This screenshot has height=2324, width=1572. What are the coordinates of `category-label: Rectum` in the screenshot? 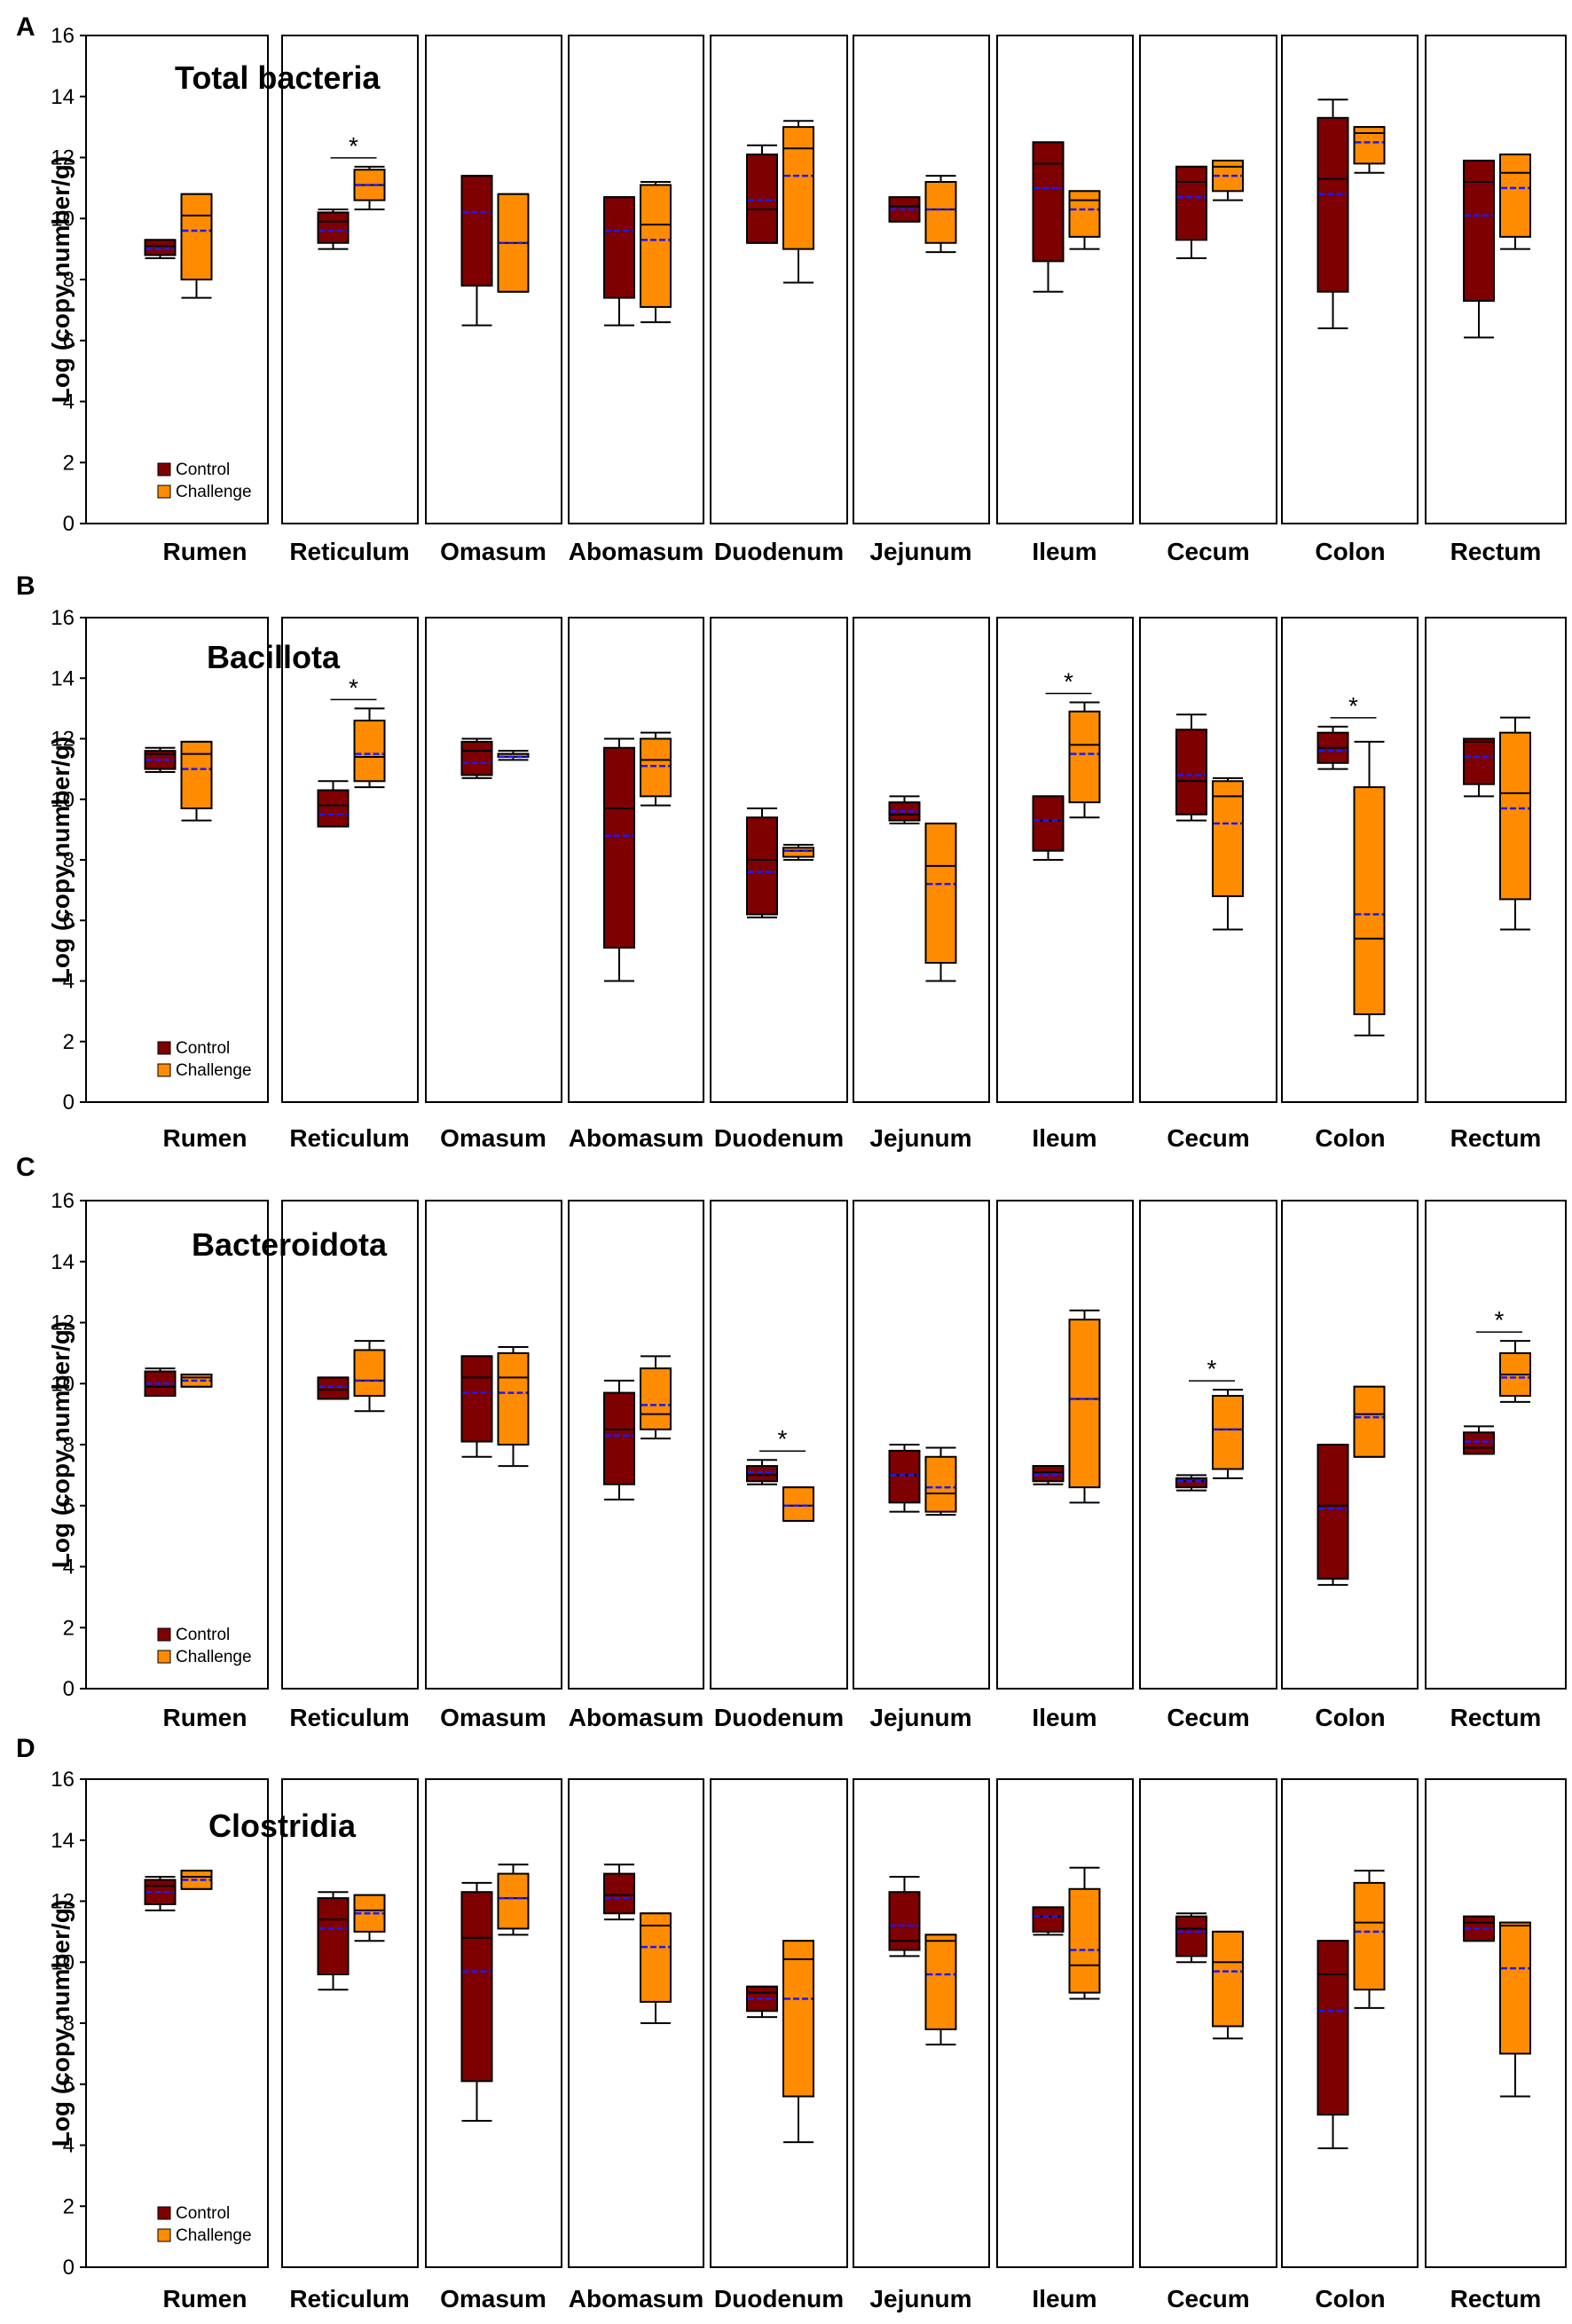 It's located at (1496, 1717).